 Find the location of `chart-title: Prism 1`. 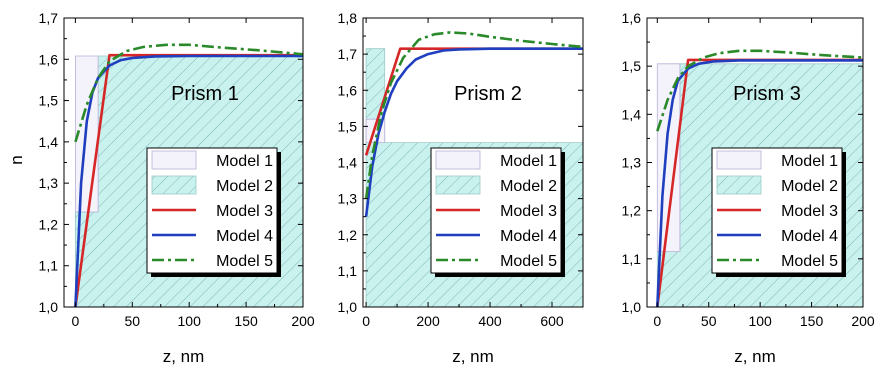

chart-title: Prism 1 is located at coordinates (205, 94).